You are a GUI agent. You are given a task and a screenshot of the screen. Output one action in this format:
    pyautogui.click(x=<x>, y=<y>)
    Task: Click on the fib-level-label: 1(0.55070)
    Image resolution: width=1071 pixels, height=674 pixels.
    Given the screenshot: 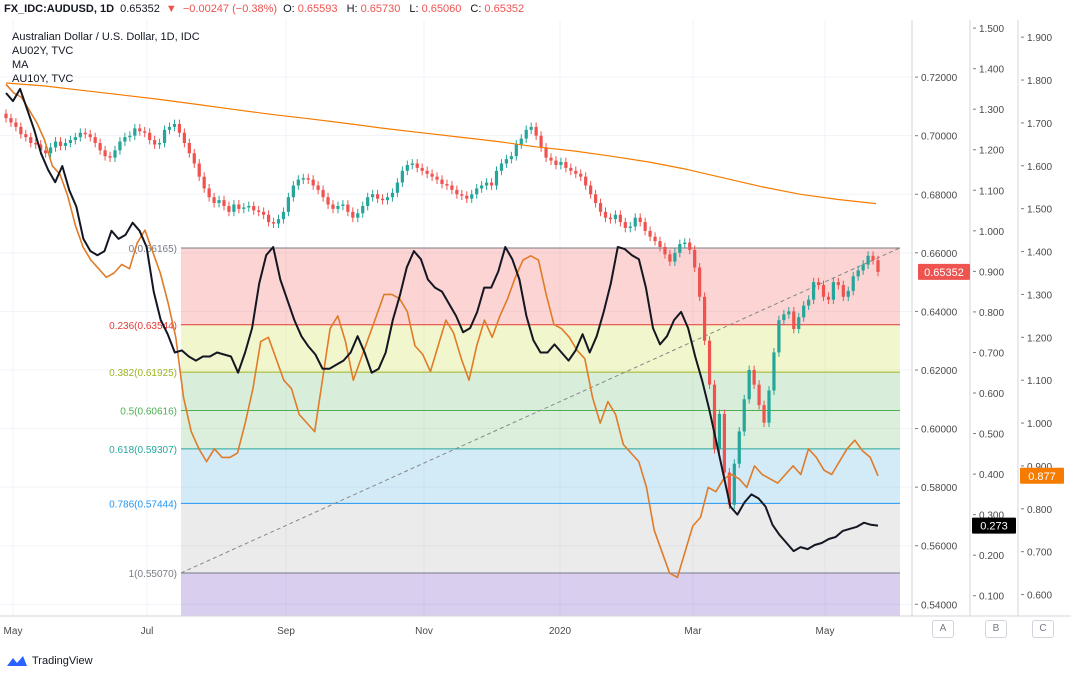 What is the action you would take?
    pyautogui.click(x=153, y=574)
    